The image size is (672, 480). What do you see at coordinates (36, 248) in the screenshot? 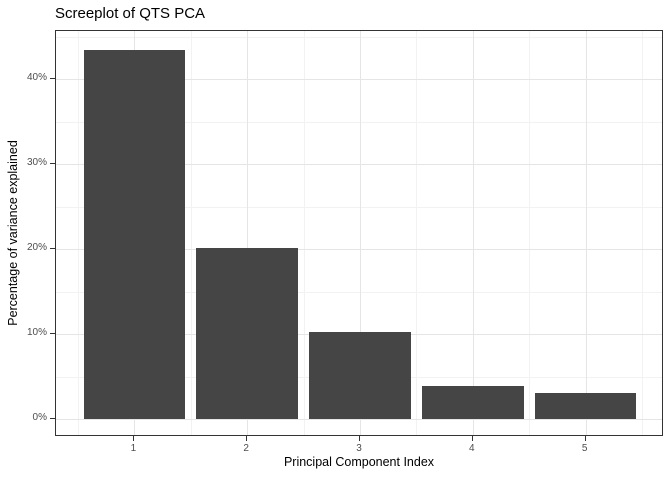
I see `y-tick-label: 20%` at bounding box center [36, 248].